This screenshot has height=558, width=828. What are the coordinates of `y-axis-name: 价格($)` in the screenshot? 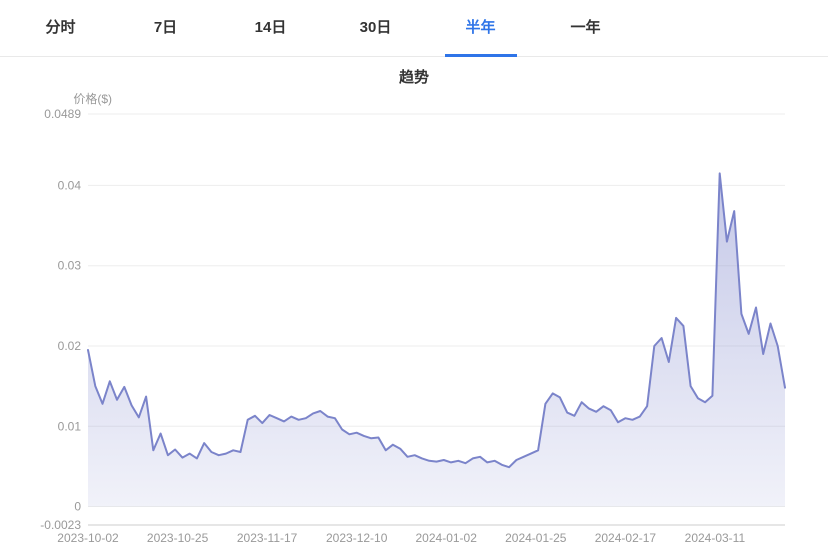 It's located at (92, 98).